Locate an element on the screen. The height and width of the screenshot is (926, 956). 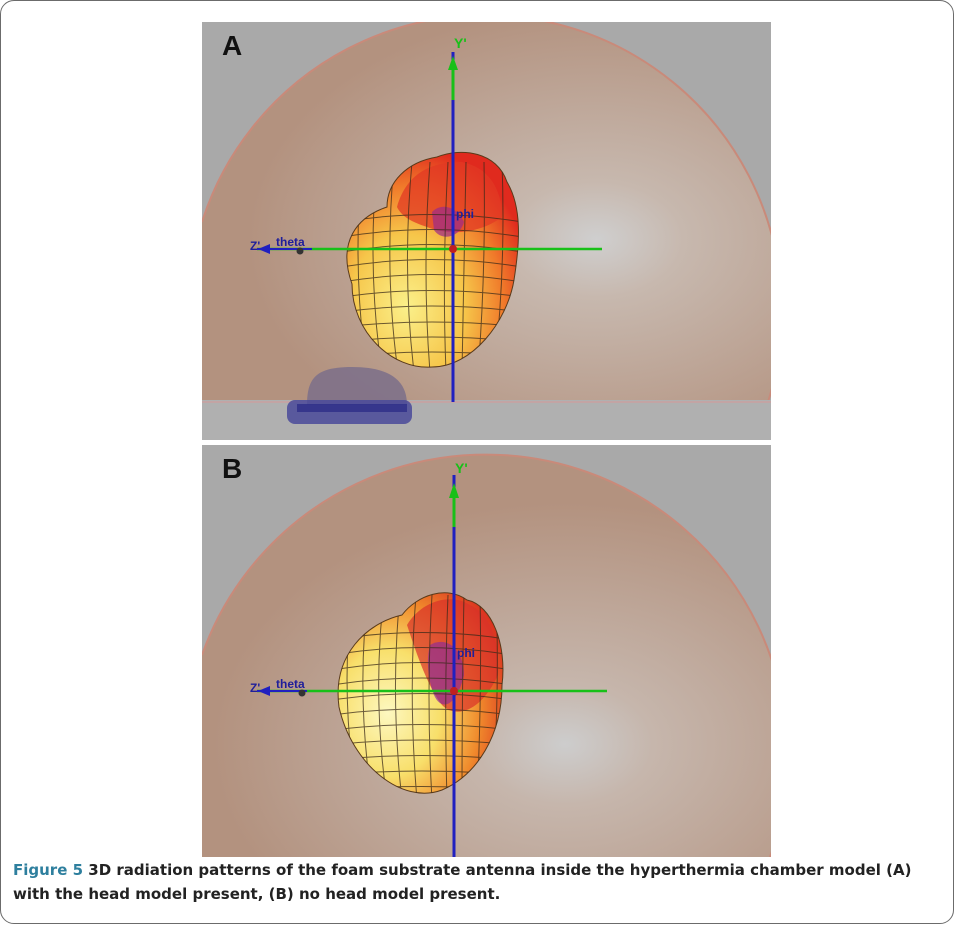
panel-a-letter: A is located at coordinates (232, 45).